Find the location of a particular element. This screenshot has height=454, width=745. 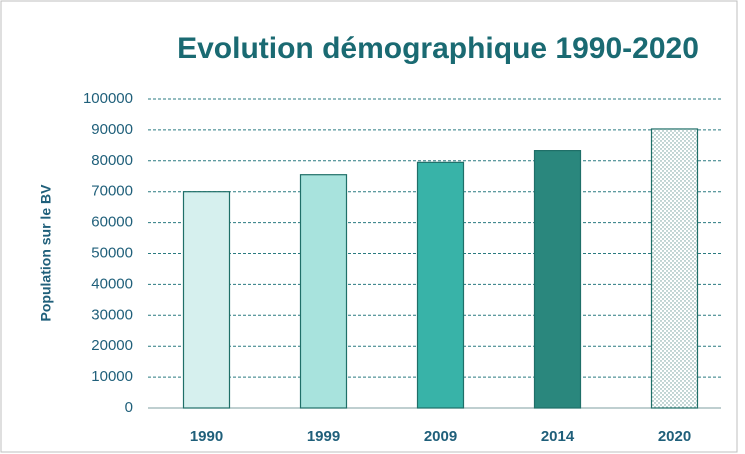

y-axis-label: Population sur le BV is located at coordinates (46, 253).